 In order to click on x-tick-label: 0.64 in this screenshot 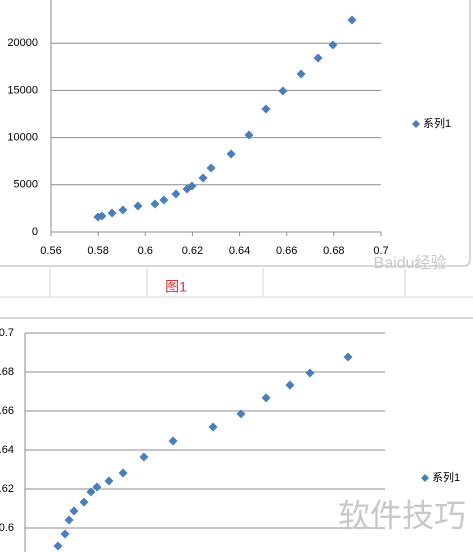, I will do `click(239, 251)`.